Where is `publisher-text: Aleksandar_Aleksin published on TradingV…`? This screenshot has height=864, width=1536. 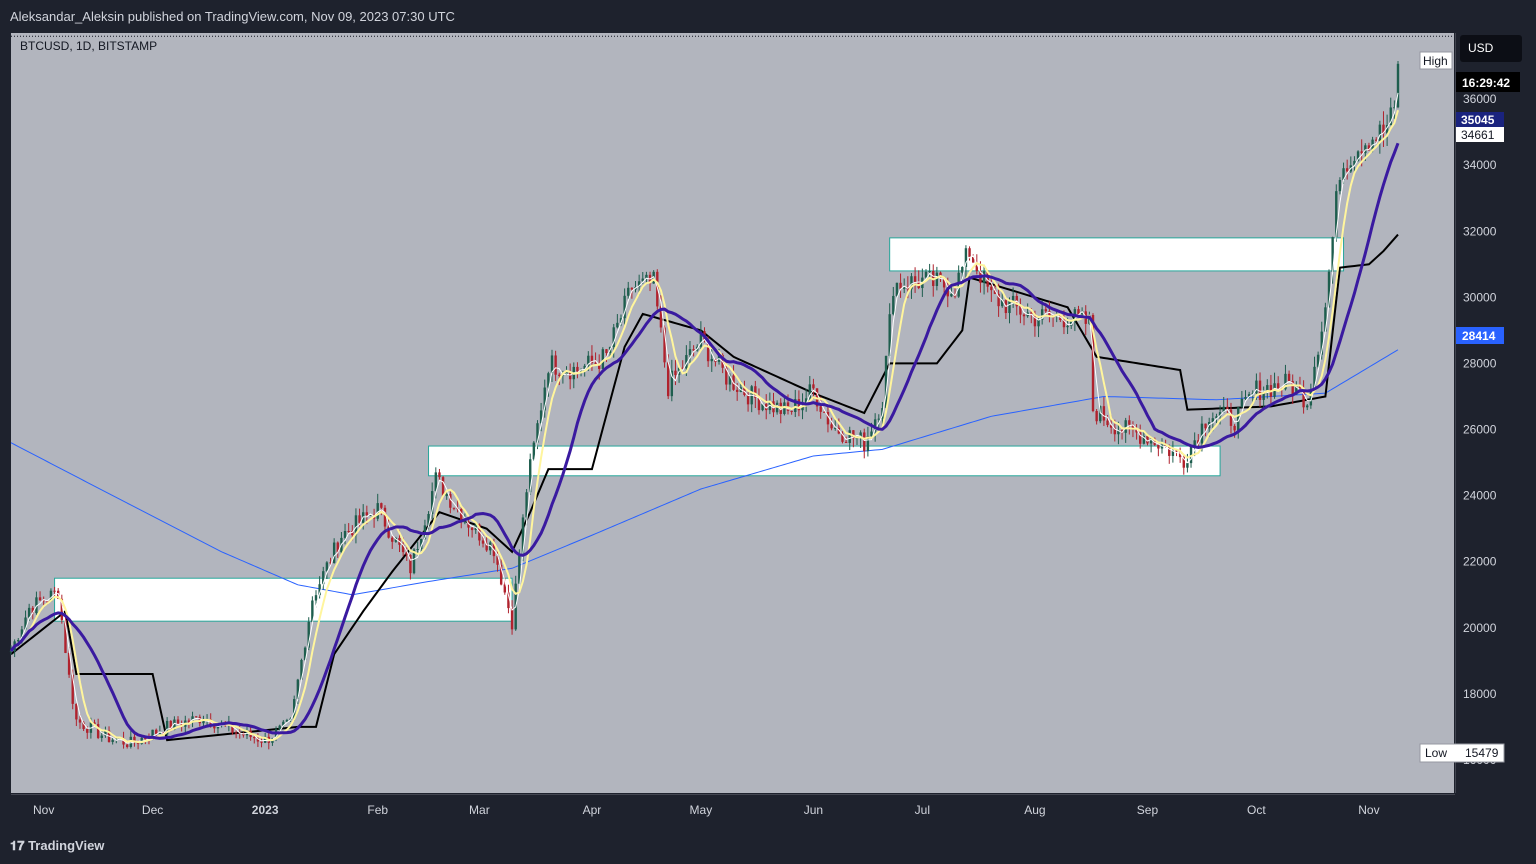 publisher-text: Aleksandar_Aleksin published on TradingV… is located at coordinates (232, 16).